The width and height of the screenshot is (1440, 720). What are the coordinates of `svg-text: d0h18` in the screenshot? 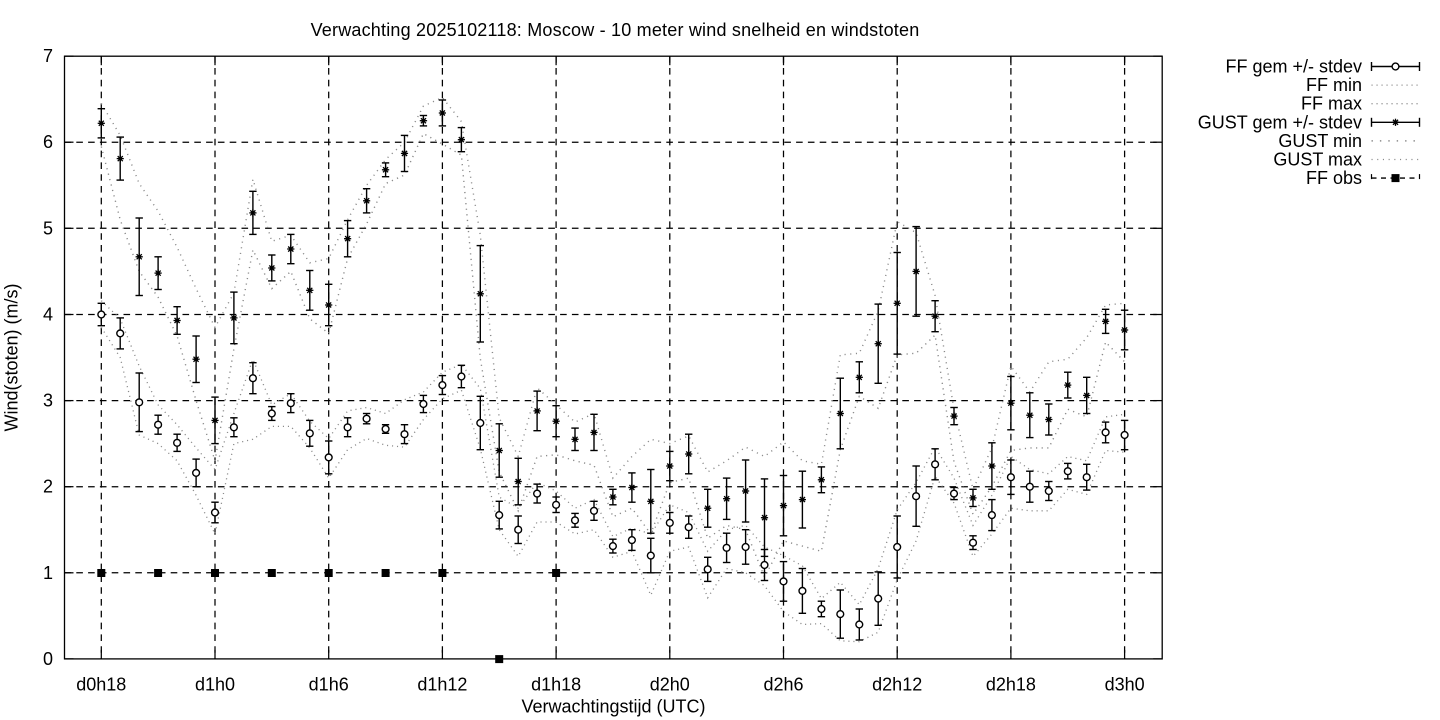 It's located at (101, 685).